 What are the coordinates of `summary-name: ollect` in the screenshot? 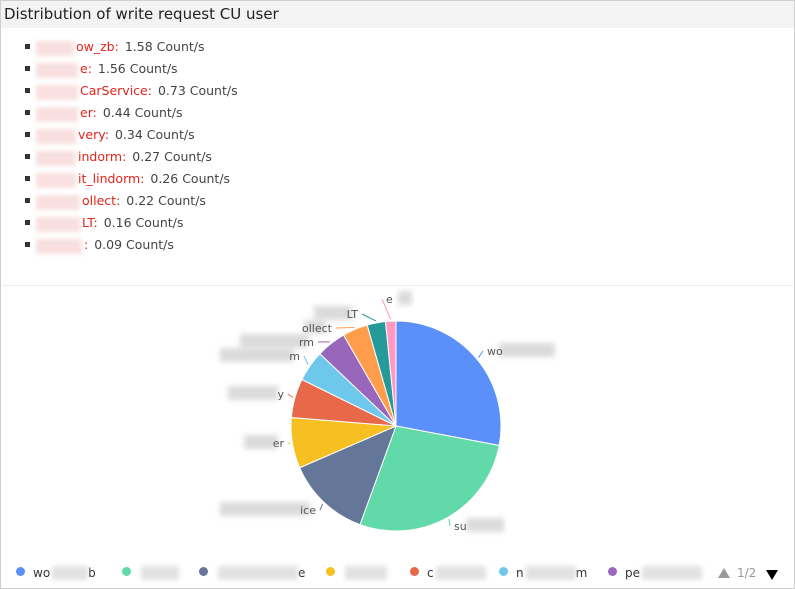 It's located at (99, 200).